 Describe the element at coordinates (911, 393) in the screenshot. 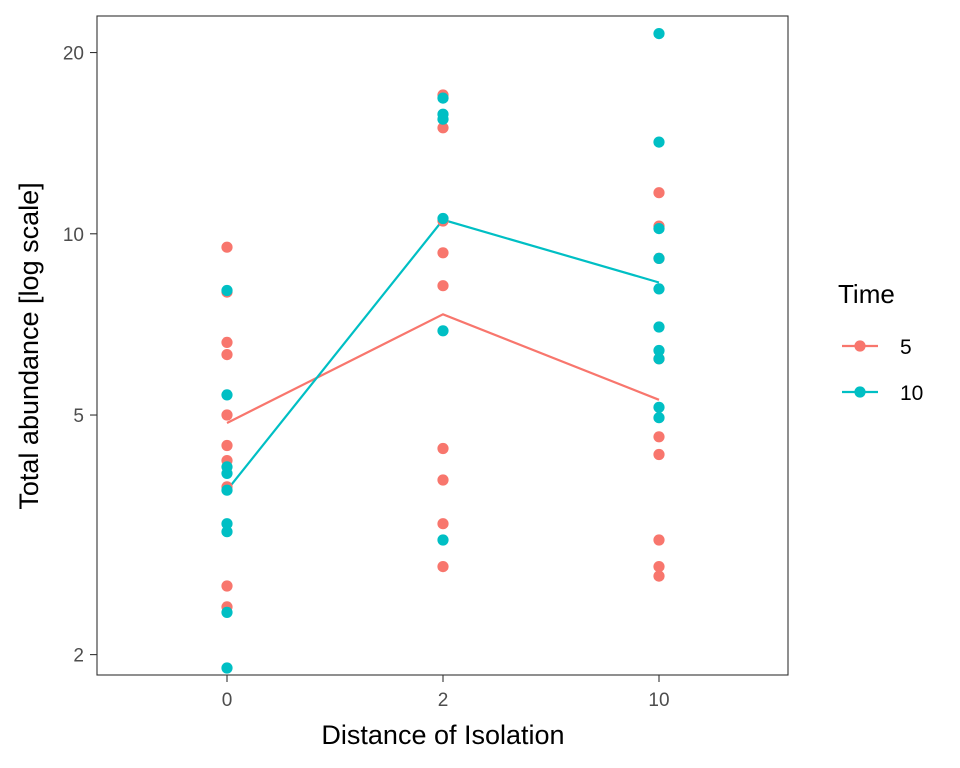

I see `legend-label: 10` at that location.